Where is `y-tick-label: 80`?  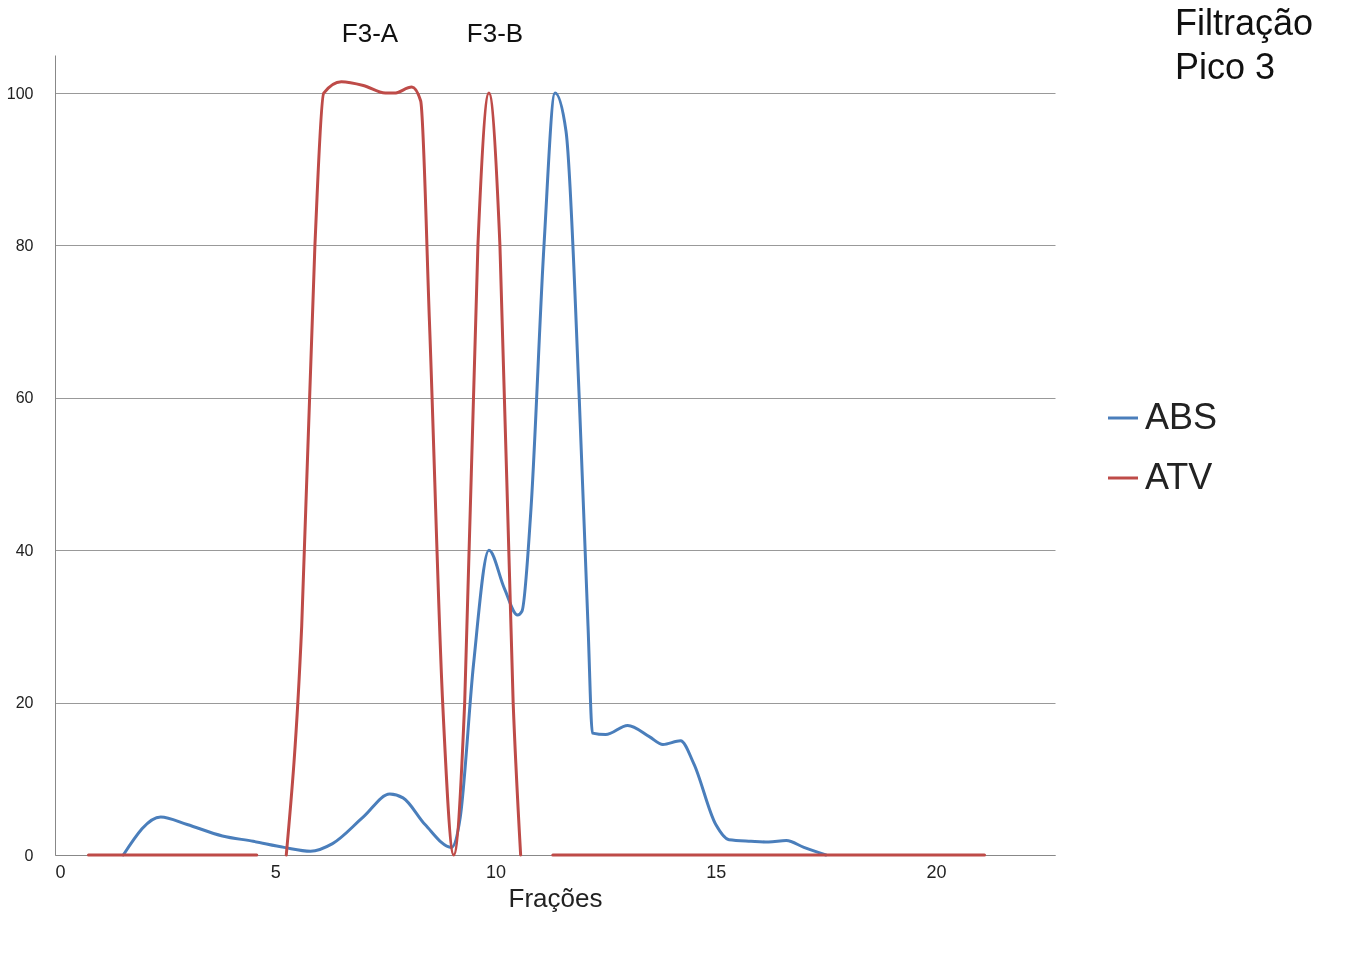 y-tick-label: 80 is located at coordinates (24, 245).